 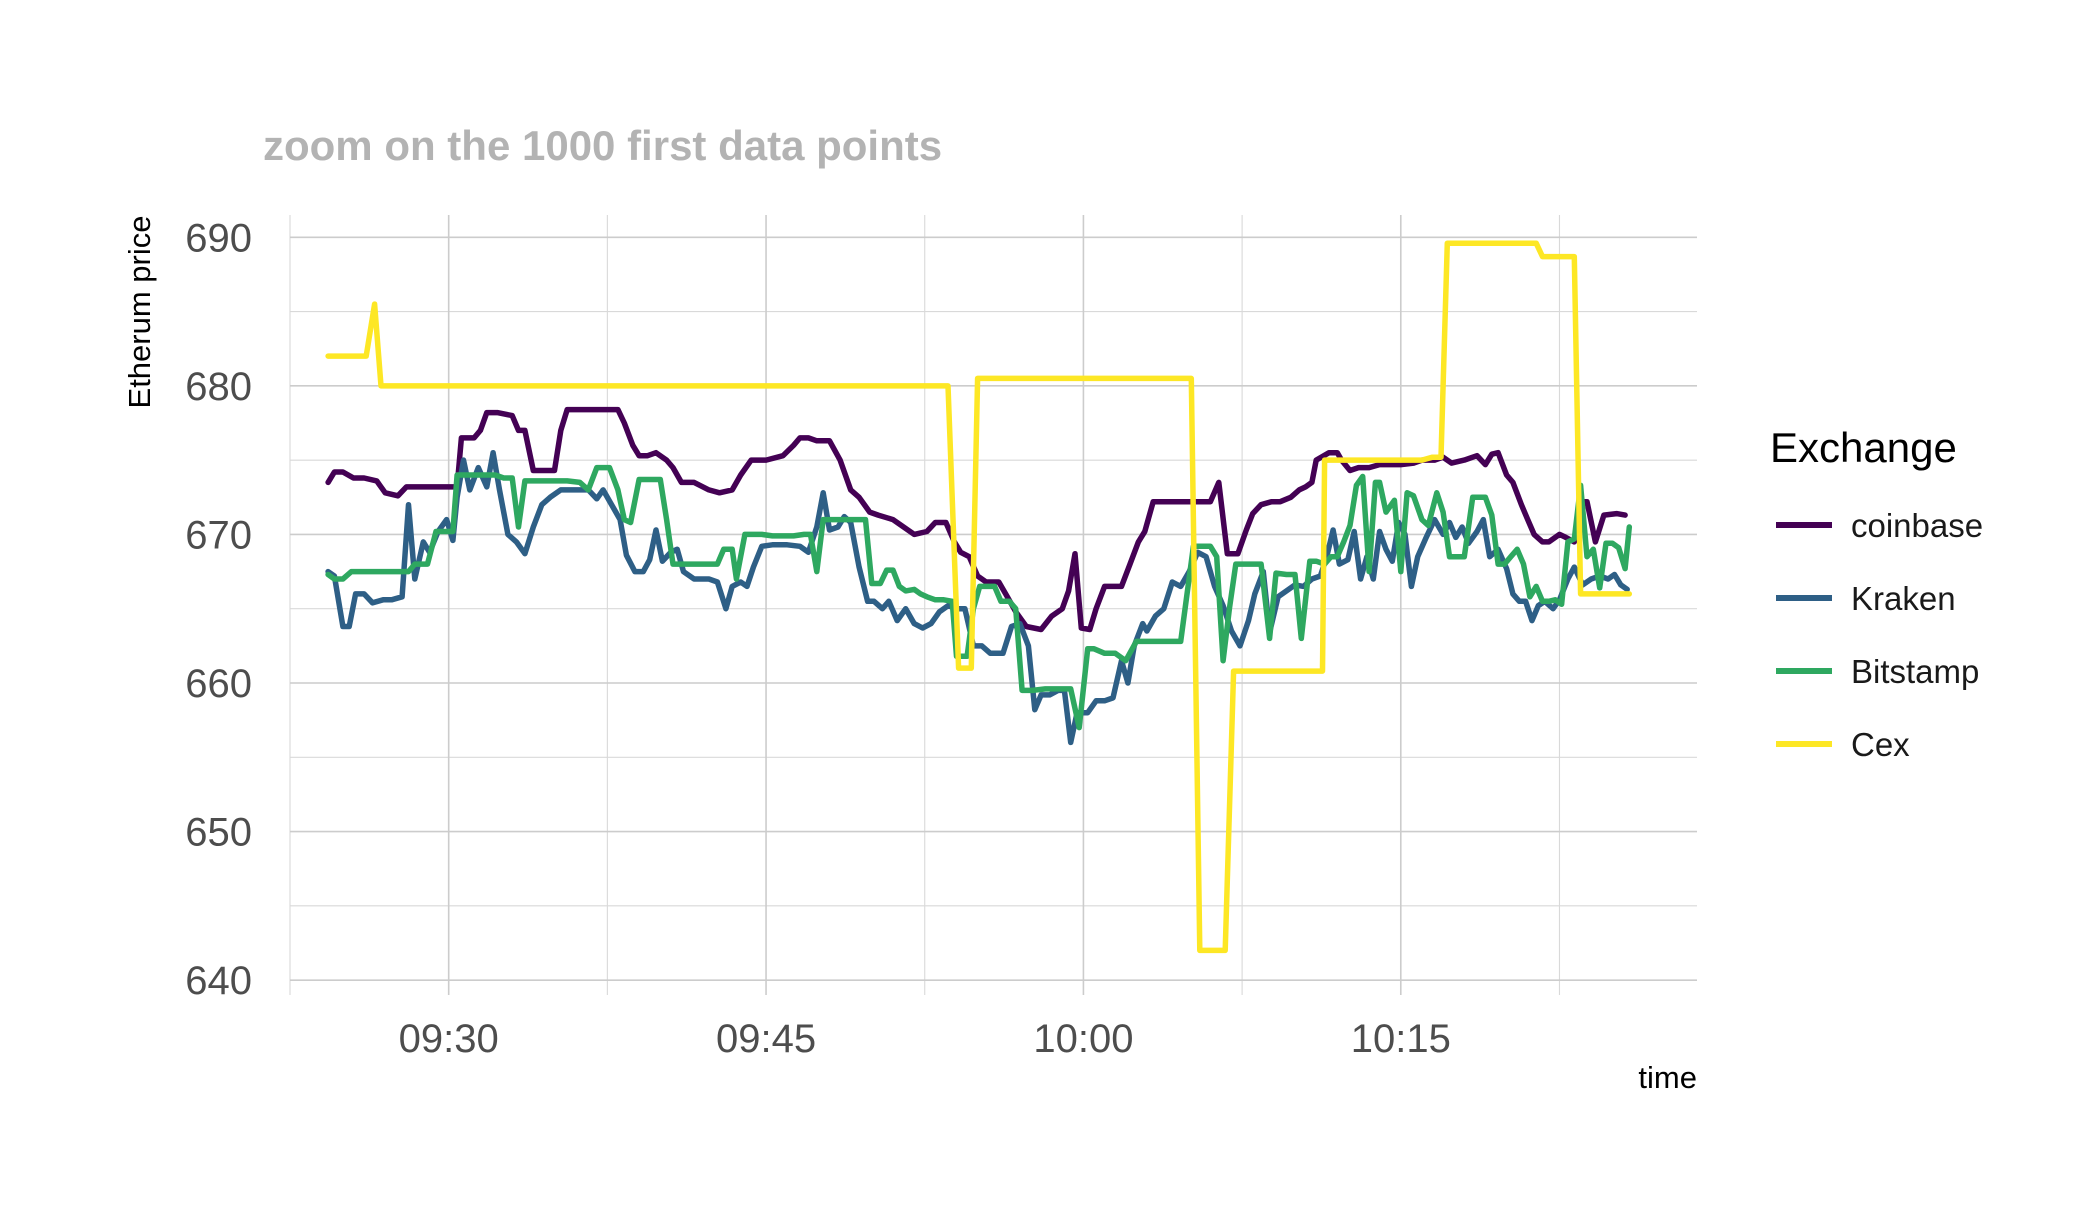 What do you see at coordinates (218, 387) in the screenshot?
I see `y-tick-label: 680` at bounding box center [218, 387].